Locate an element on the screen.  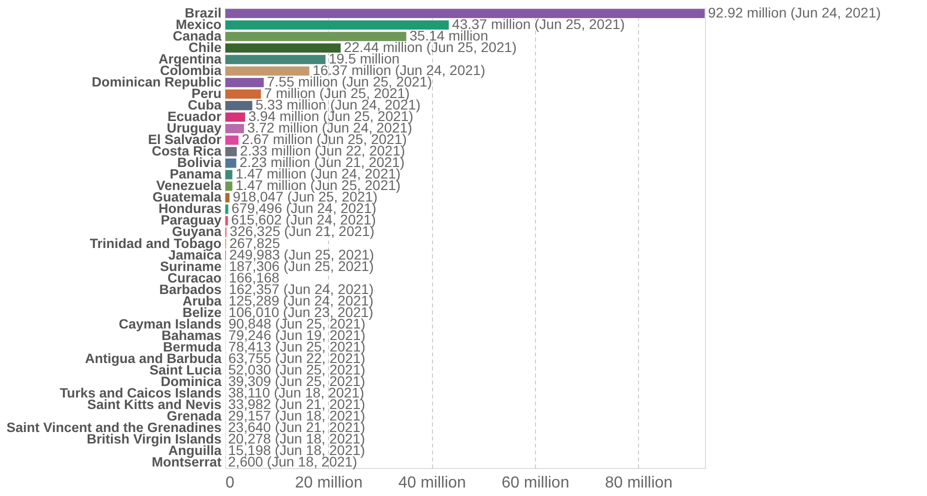
x-tick-label: 60 million is located at coordinates (536, 483).